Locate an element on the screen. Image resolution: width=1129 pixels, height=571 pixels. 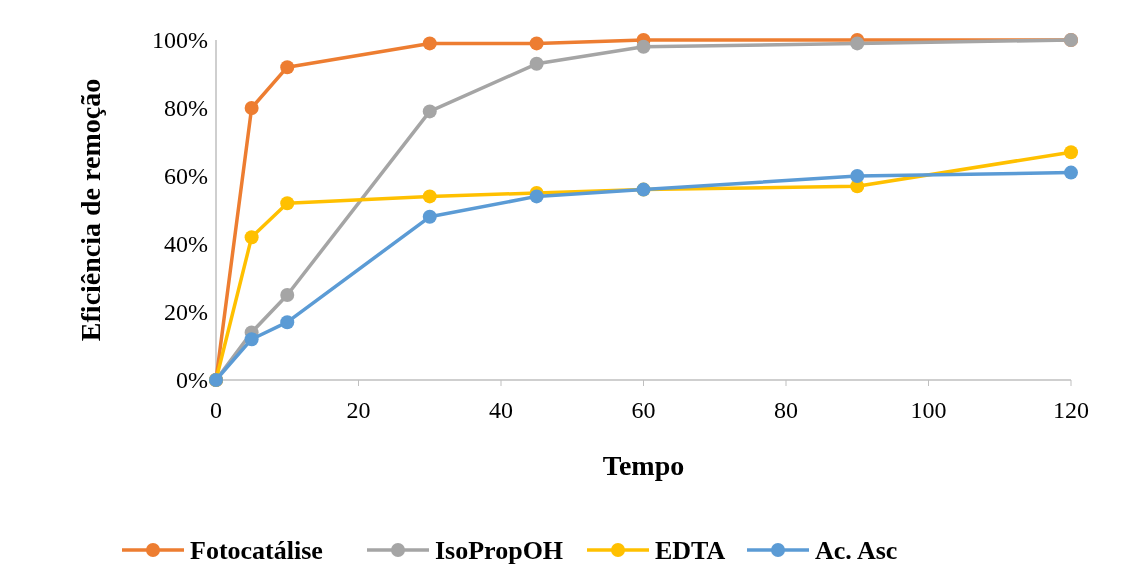
y-tick-label: 80% is located at coordinates (186, 108).